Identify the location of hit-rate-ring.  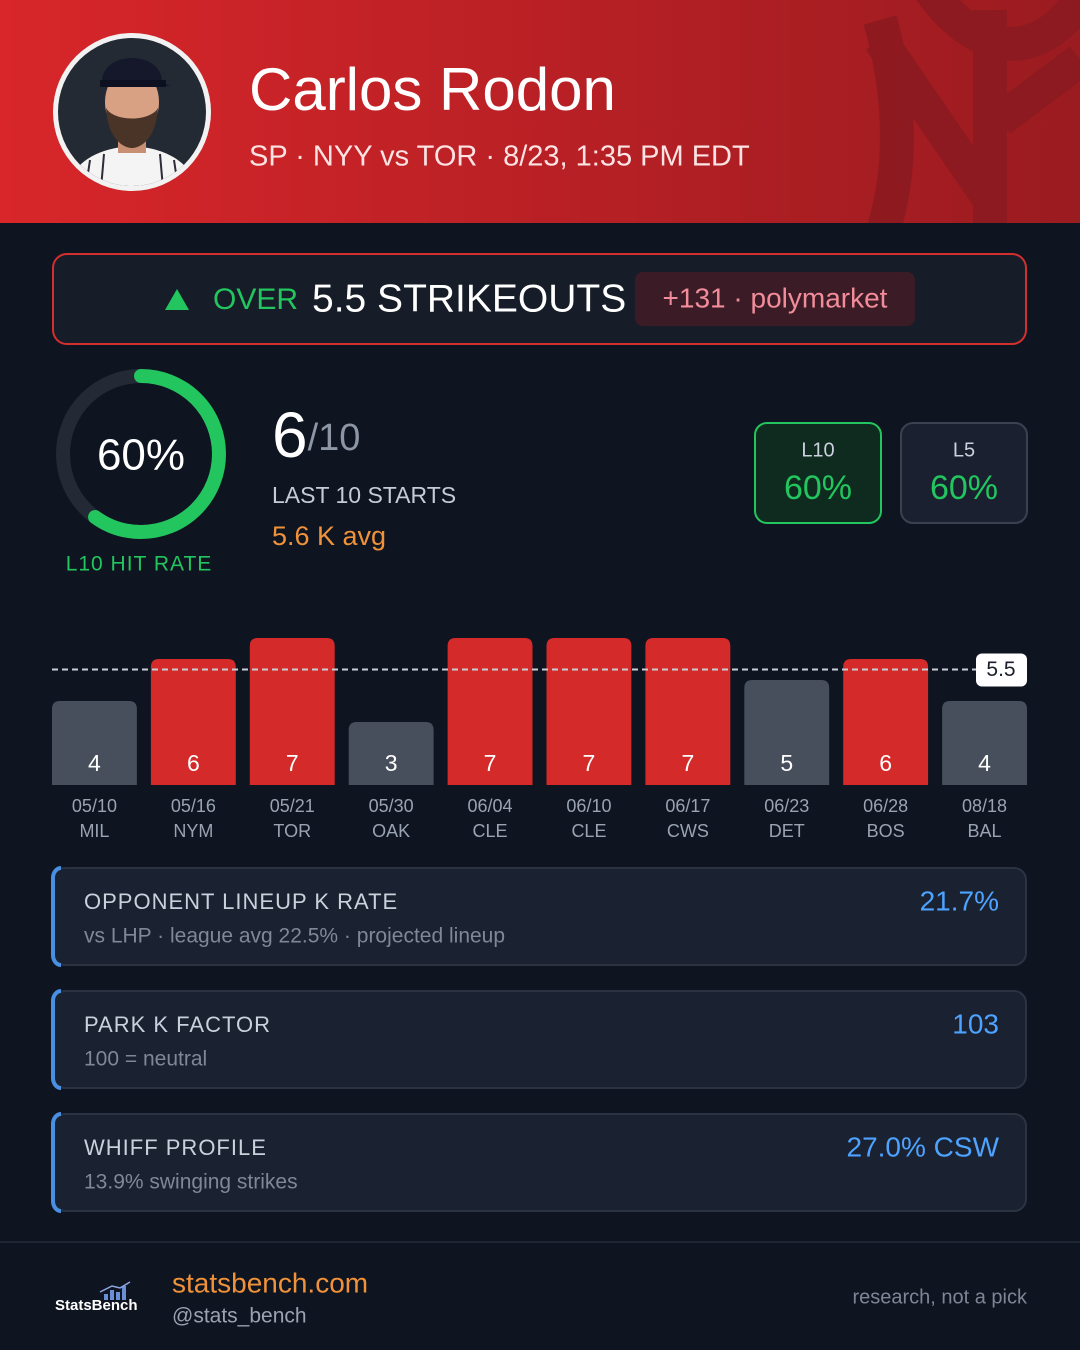
(141, 454).